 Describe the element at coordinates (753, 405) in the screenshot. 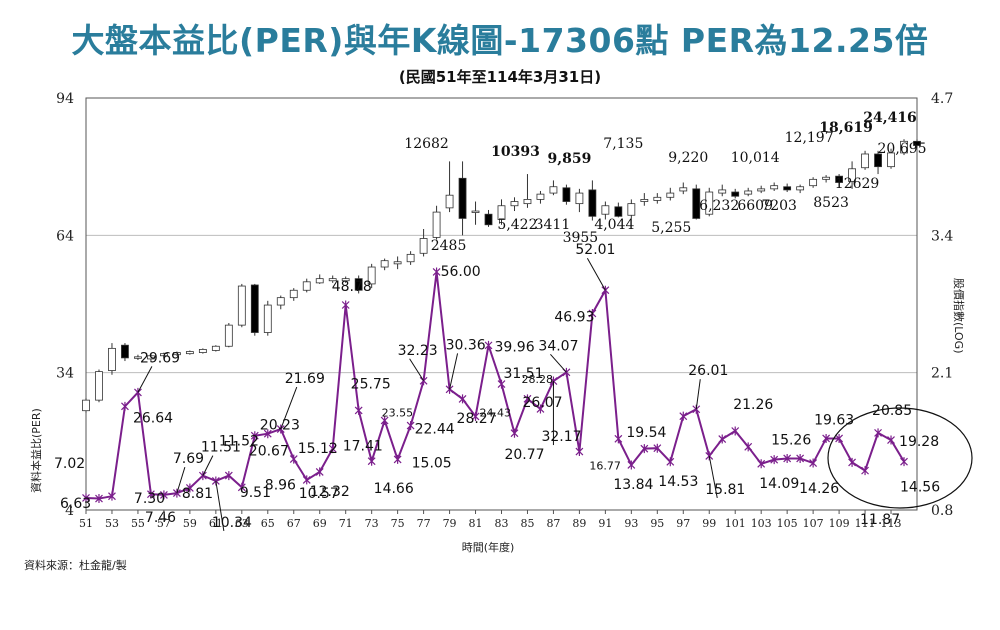

I see `per-data-label: 21.26` at that location.